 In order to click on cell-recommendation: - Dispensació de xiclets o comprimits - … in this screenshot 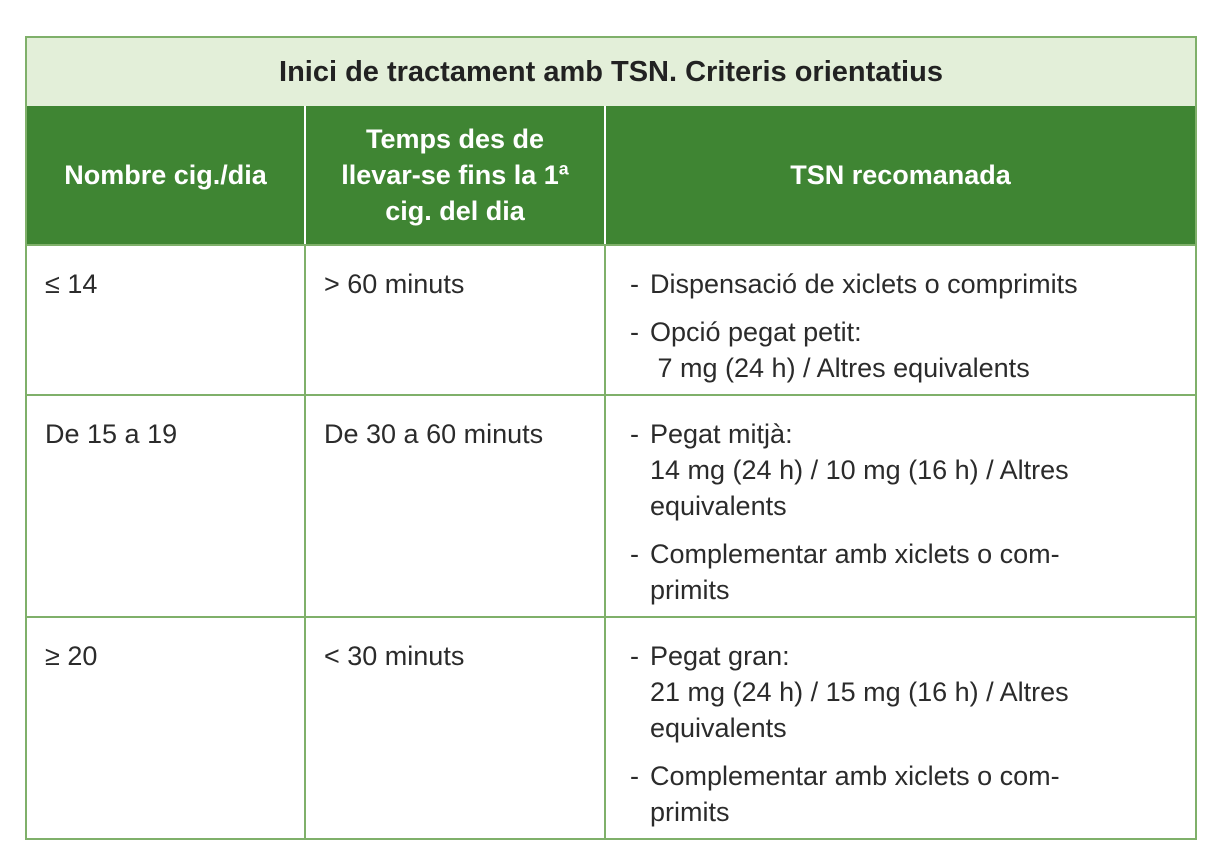, I will do `click(900, 320)`.